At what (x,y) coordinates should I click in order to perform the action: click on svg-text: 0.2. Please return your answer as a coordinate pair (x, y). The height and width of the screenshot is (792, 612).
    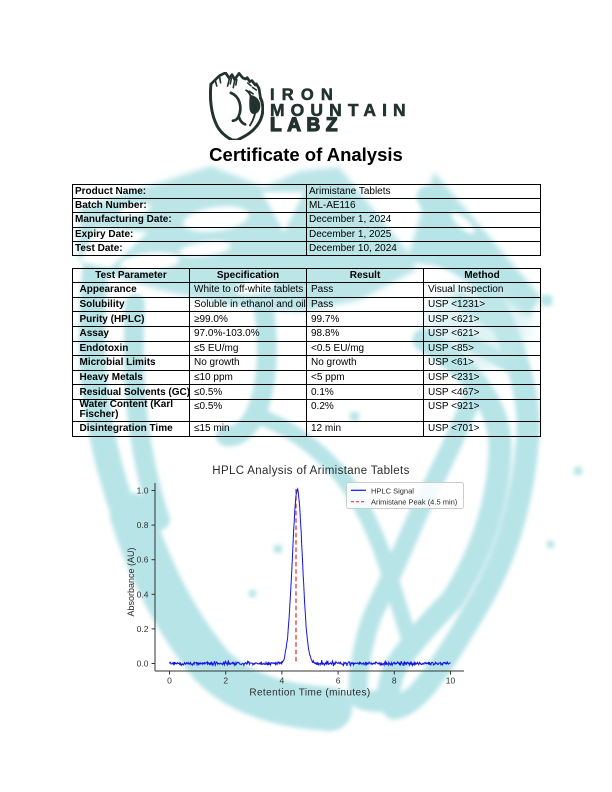
    Looking at the image, I should click on (143, 629).